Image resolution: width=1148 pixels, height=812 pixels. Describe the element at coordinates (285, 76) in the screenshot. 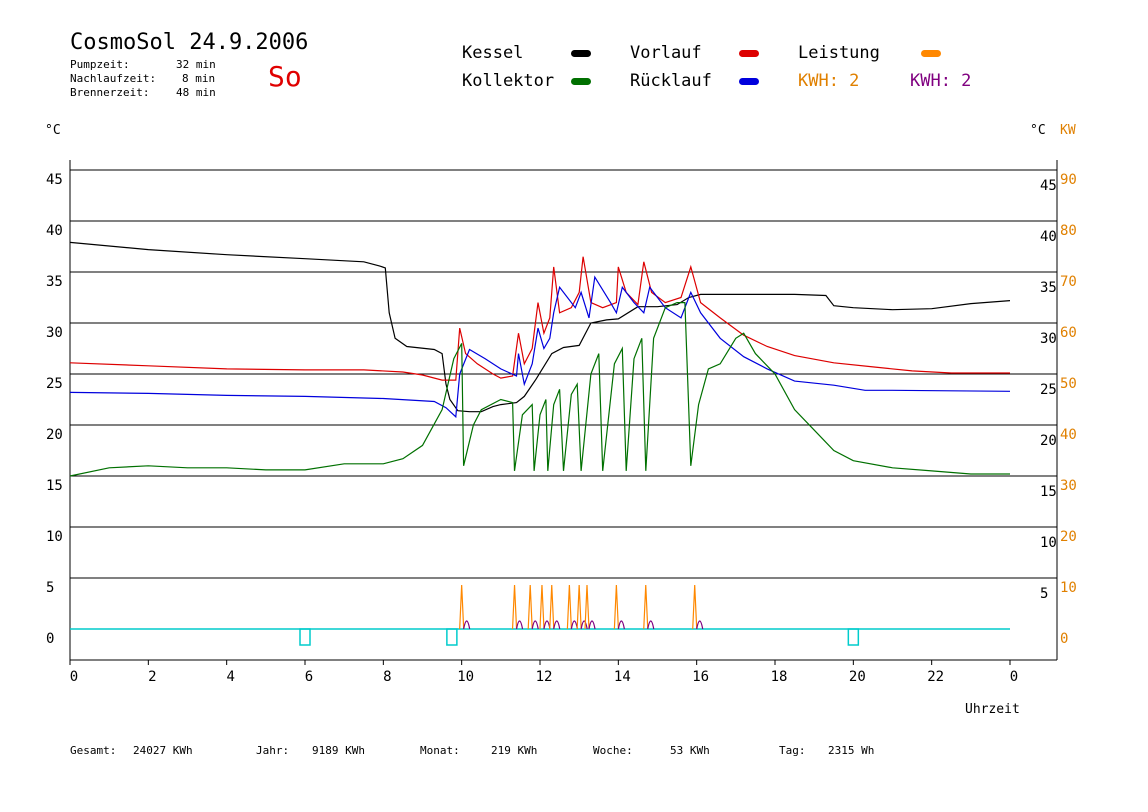

I see `weekday-label: So` at that location.